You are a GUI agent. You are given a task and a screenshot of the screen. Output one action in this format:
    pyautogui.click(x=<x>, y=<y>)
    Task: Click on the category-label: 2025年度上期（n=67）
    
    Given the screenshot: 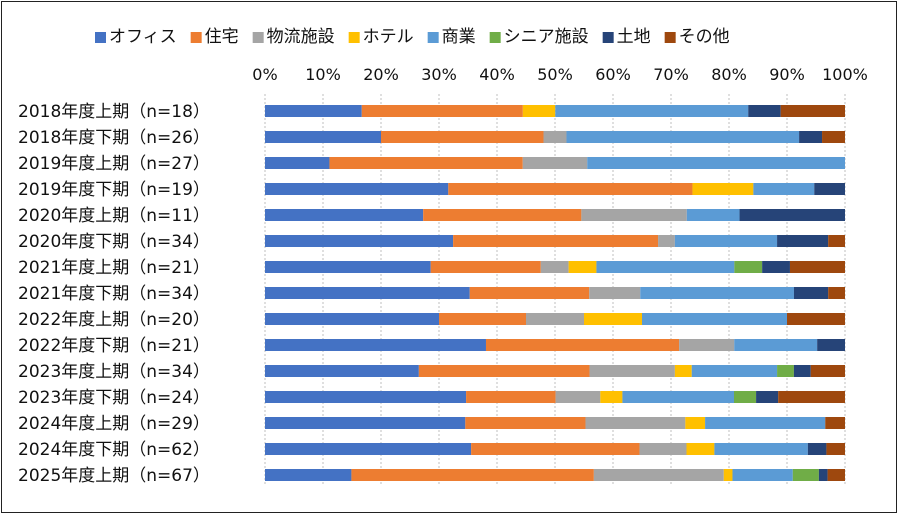 What is the action you would take?
    pyautogui.click(x=114, y=476)
    